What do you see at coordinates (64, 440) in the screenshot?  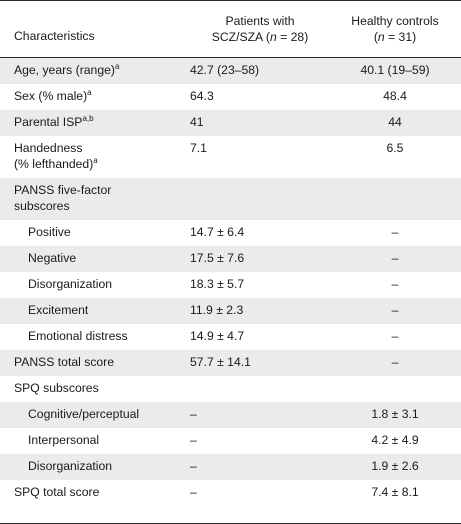 I see `row-label: Interpersonal` at bounding box center [64, 440].